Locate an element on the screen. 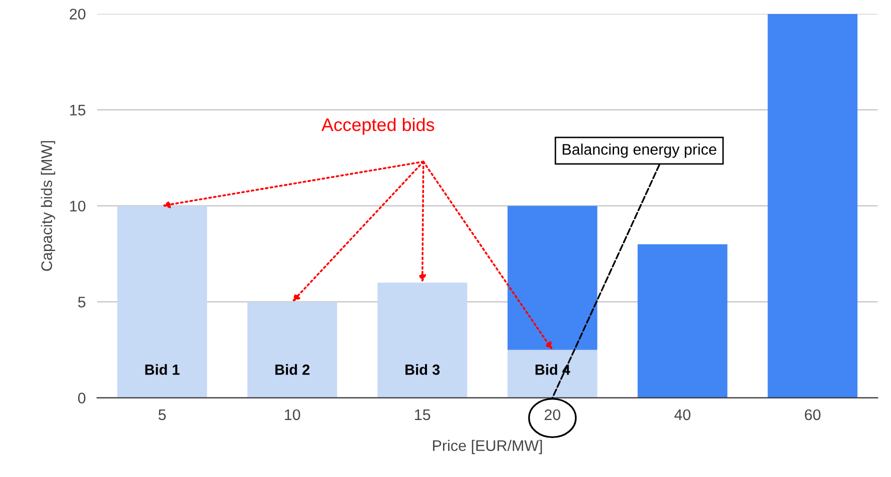 This screenshot has height=477, width=891. annotation: Accepted bids is located at coordinates (377, 126).